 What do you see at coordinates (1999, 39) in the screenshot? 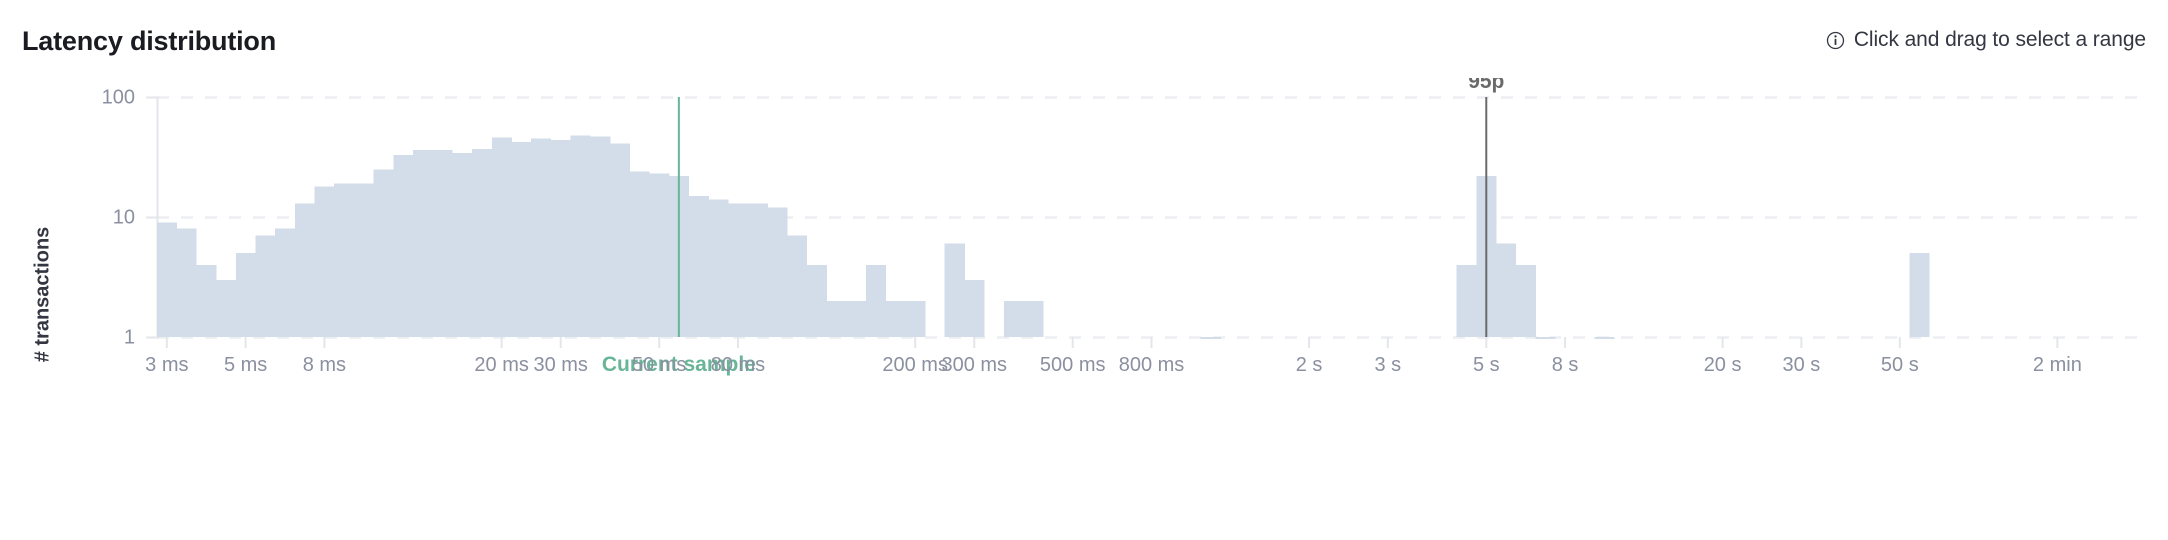
I see `range-select-hint-label: Click and drag to select a range` at bounding box center [1999, 39].